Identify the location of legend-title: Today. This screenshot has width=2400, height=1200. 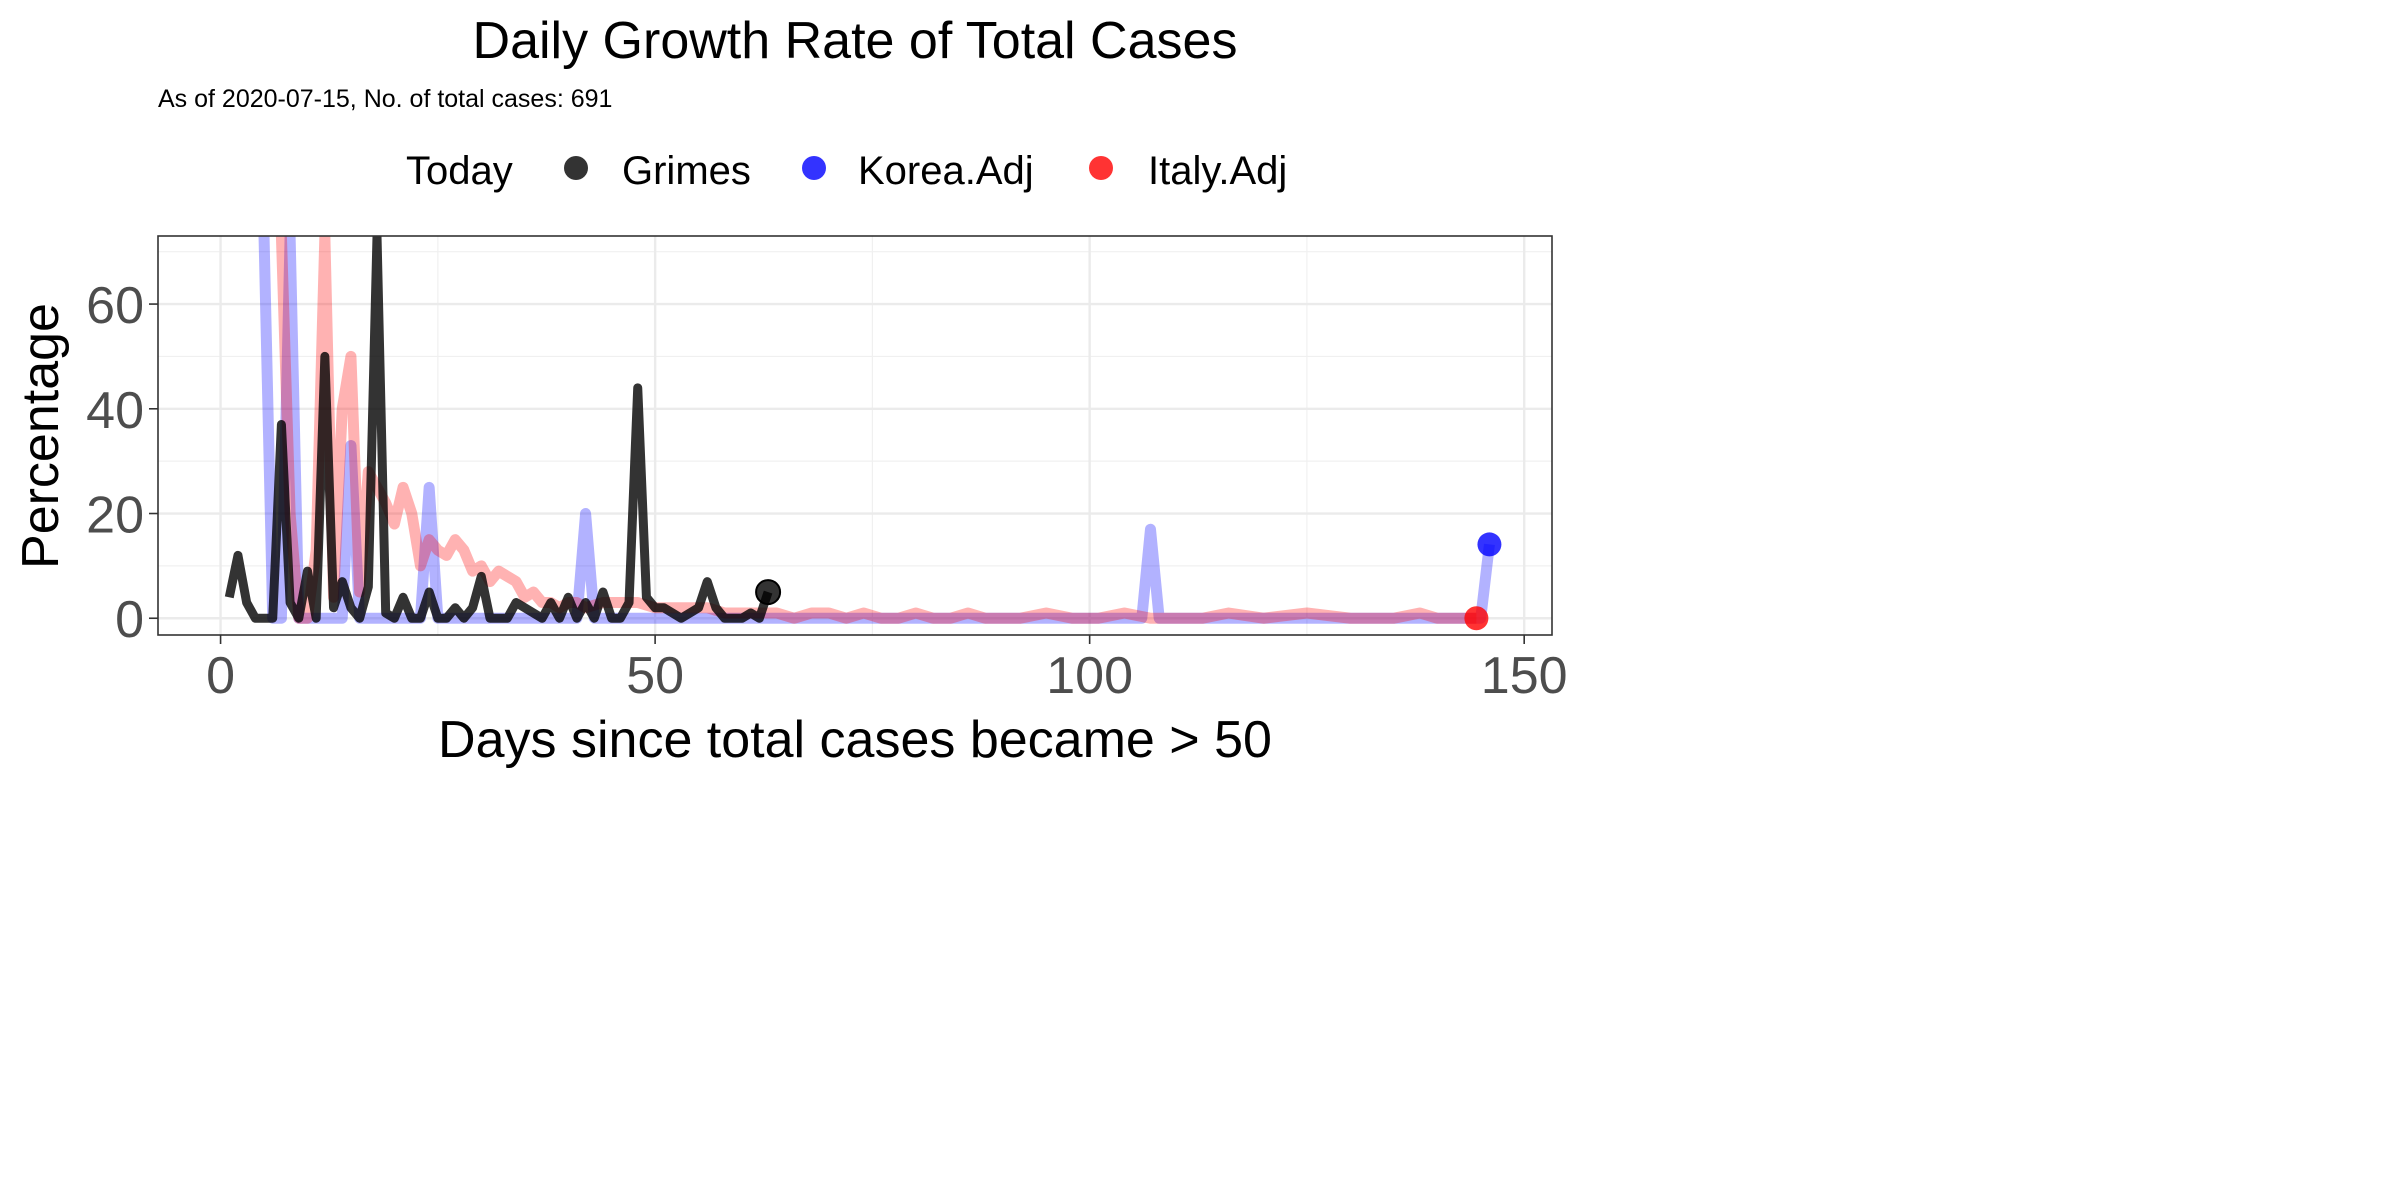
(459, 171).